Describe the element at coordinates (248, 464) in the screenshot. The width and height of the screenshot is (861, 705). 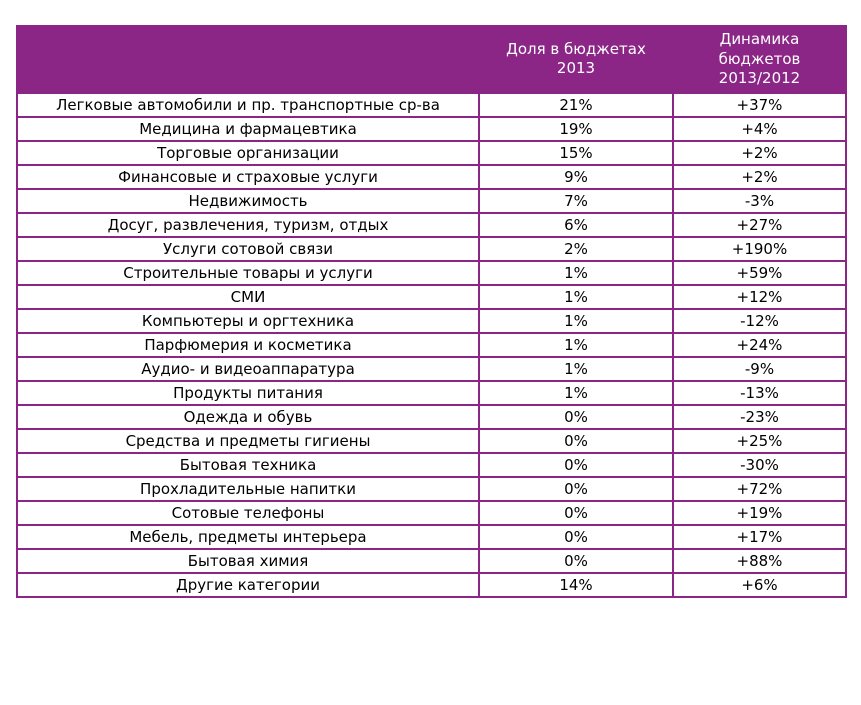
I see `category-cell: Бытовая техника` at that location.